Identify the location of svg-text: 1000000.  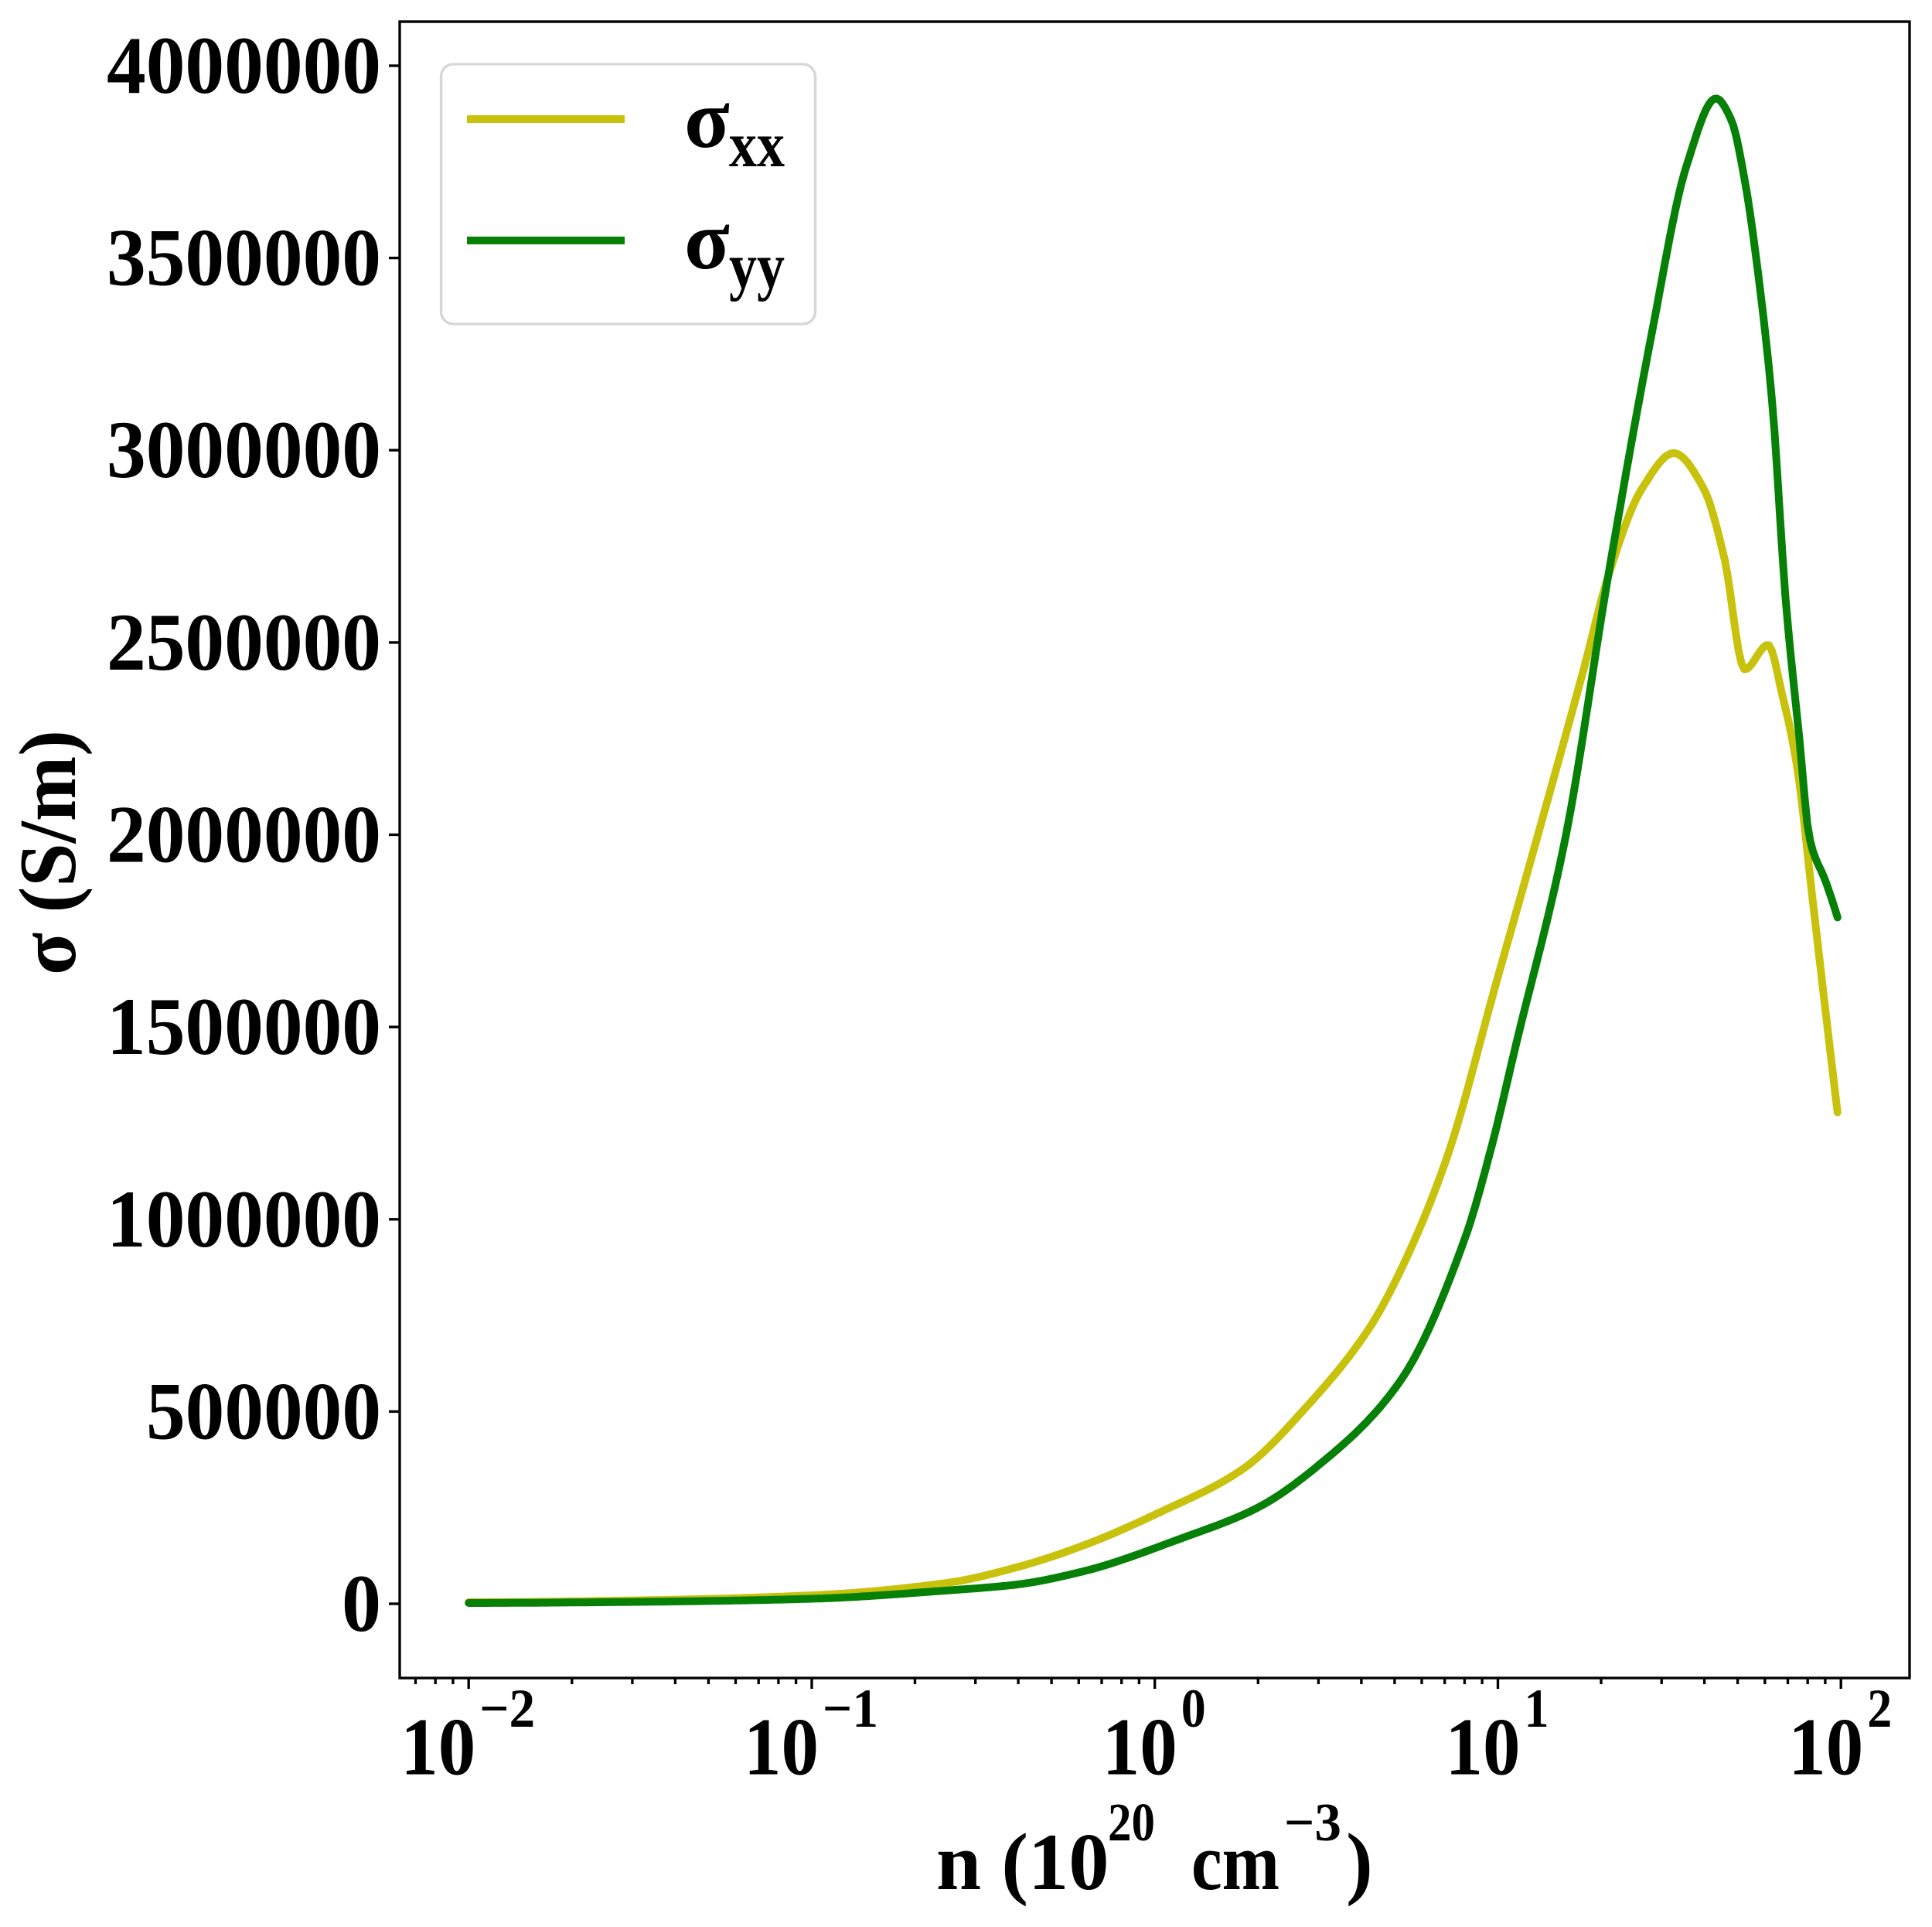
(244, 1219).